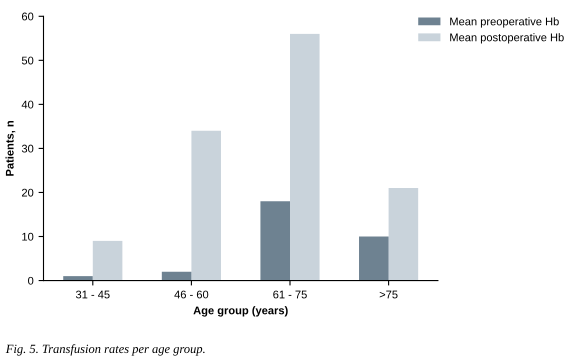 This screenshot has width=580, height=362. What do you see at coordinates (28, 16) in the screenshot?
I see `y-tick-label: 60` at bounding box center [28, 16].